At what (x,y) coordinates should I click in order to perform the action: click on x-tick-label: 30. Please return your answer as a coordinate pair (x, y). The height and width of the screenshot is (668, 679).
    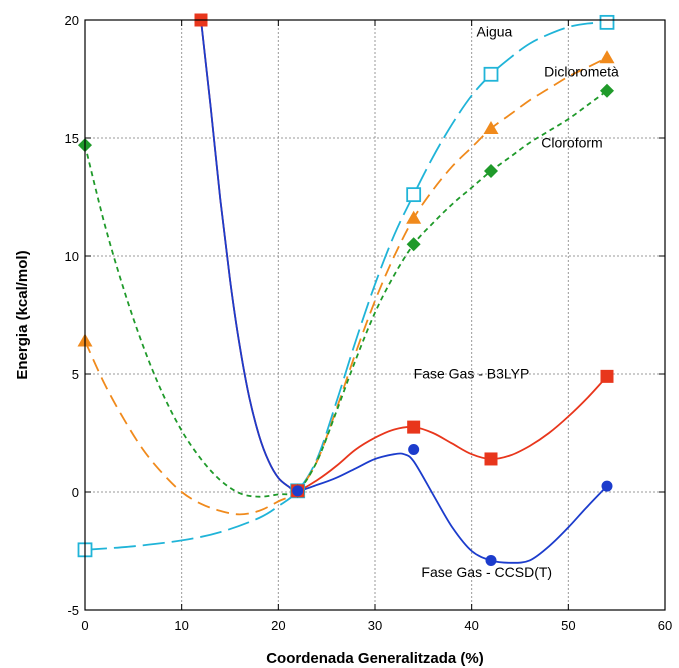
    Looking at the image, I should click on (375, 625).